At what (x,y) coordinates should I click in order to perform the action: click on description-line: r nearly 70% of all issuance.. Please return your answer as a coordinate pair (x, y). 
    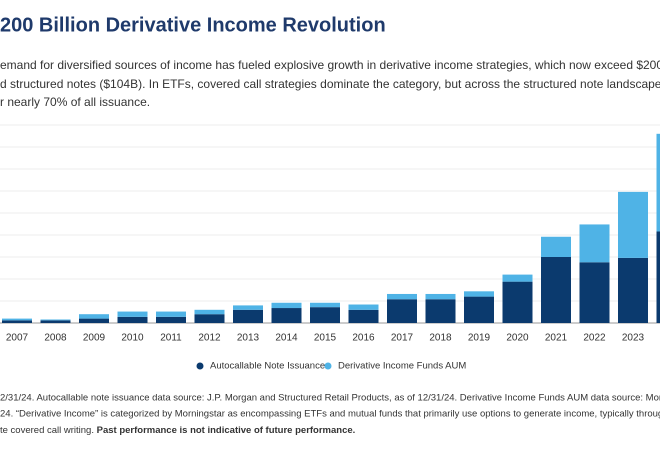
    Looking at the image, I should click on (75, 102).